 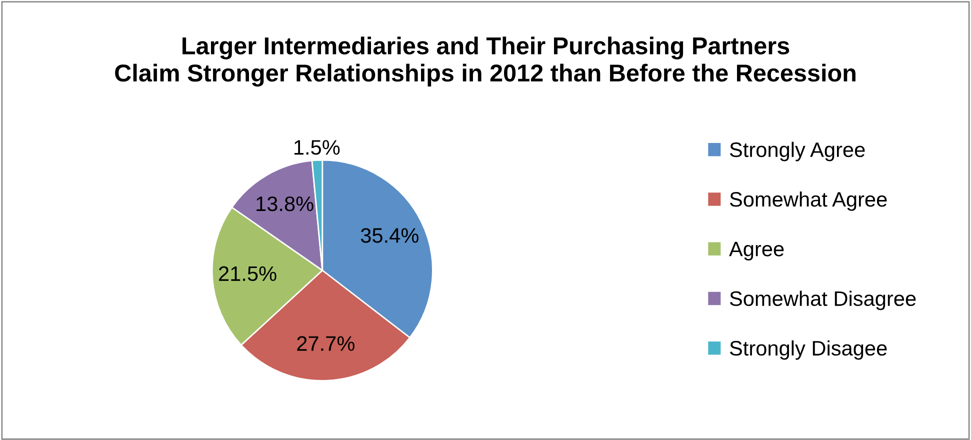 What do you see at coordinates (285, 204) in the screenshot?
I see `data-label: 13.8%` at bounding box center [285, 204].